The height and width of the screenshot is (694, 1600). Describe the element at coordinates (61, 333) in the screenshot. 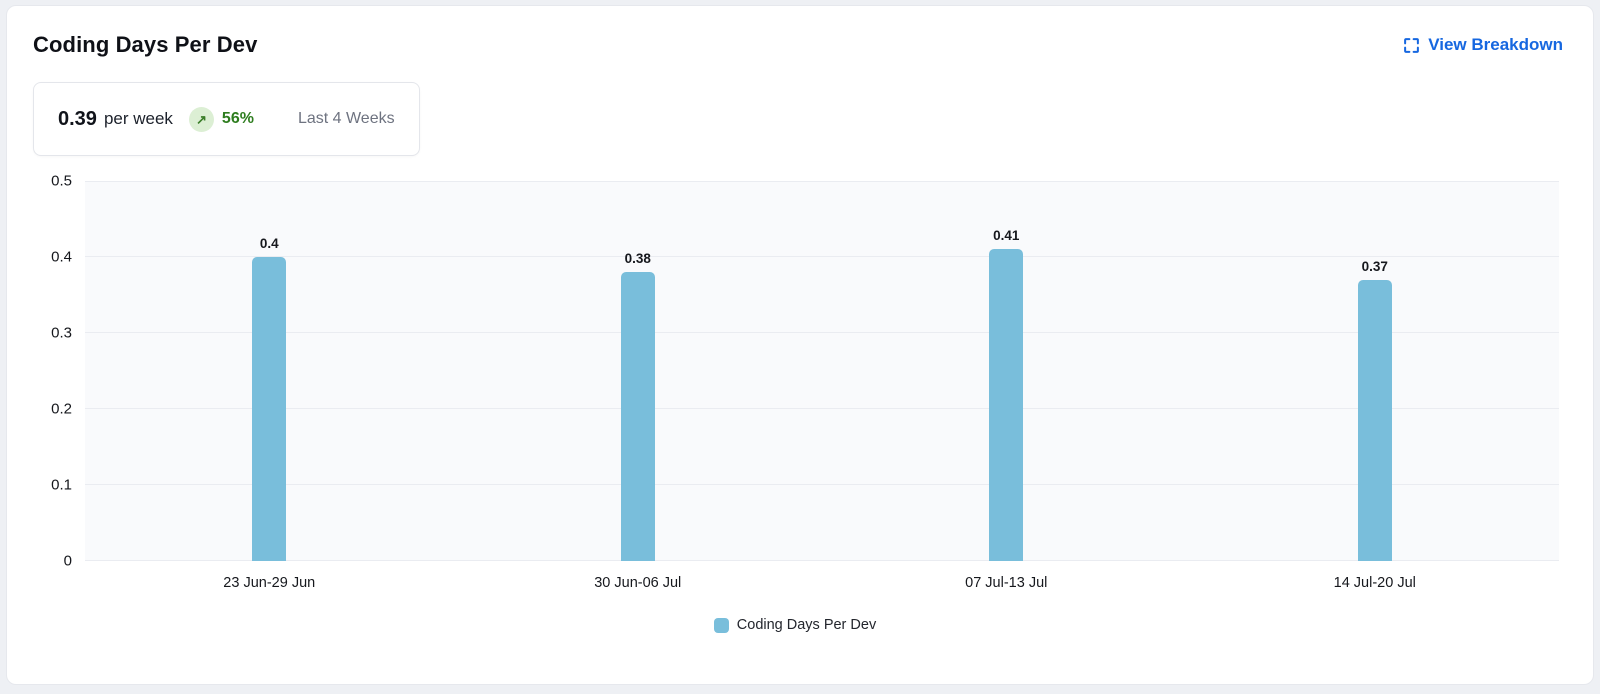

I see `y-tick-label: 0.3` at that location.